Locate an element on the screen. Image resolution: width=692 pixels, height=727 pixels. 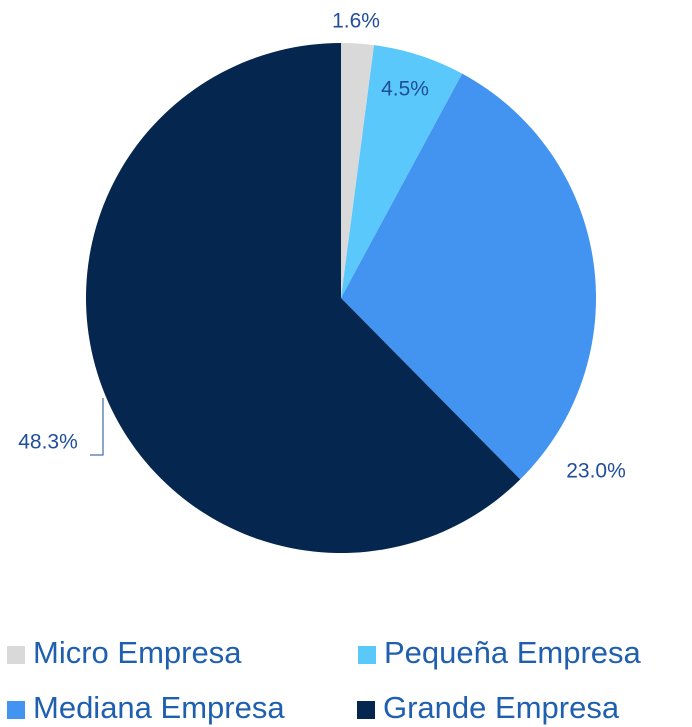
legend-label: Mediana Empresa is located at coordinates (159, 707).